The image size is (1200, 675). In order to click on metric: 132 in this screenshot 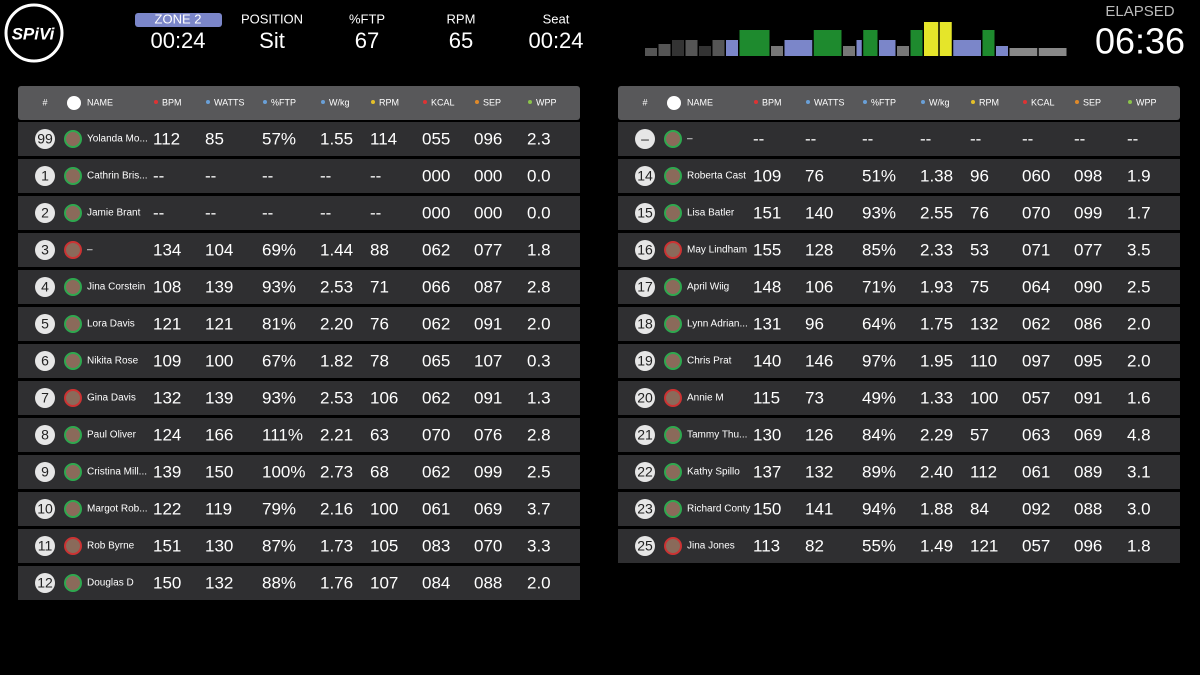, I will do `click(819, 471)`.